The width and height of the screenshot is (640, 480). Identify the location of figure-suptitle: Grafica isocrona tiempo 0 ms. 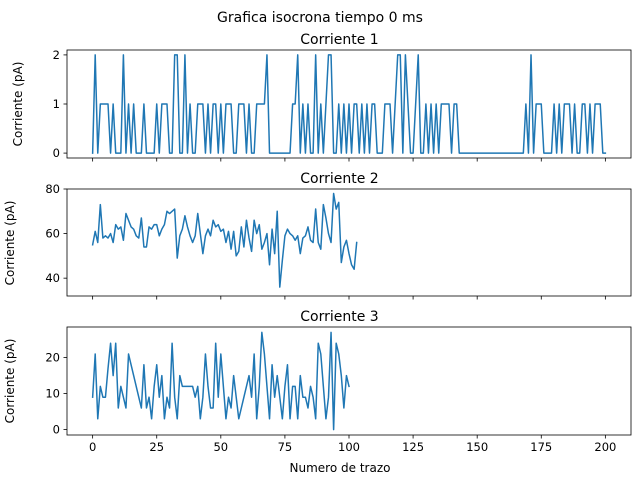
(320, 18).